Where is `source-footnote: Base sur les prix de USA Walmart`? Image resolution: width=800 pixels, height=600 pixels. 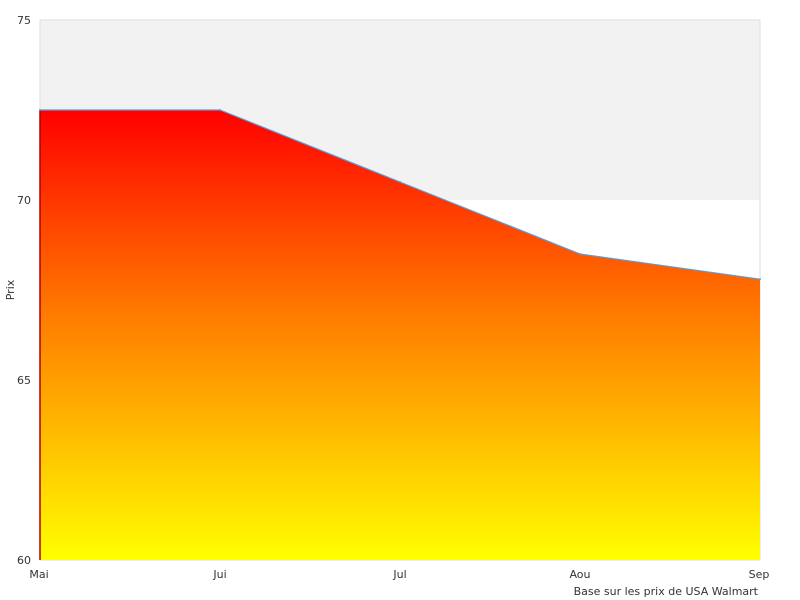
source-footnote: Base sur les prix de USA Walmart is located at coordinates (666, 591).